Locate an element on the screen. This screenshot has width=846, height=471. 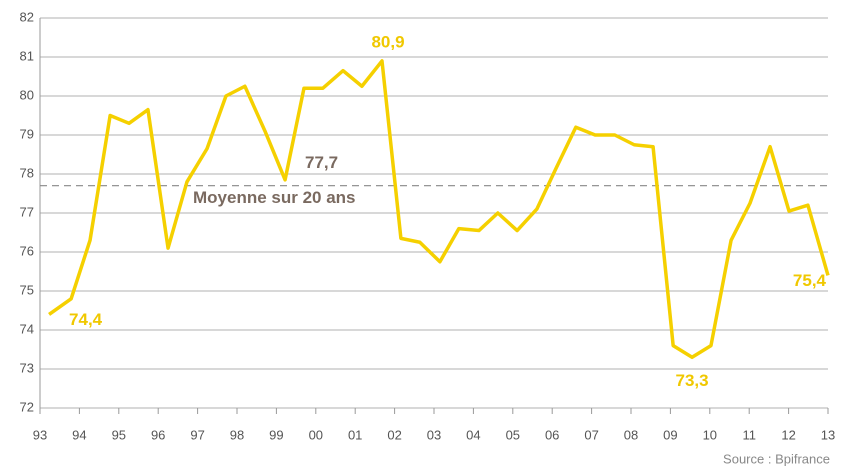
x-tick-label: 96 is located at coordinates (158, 434).